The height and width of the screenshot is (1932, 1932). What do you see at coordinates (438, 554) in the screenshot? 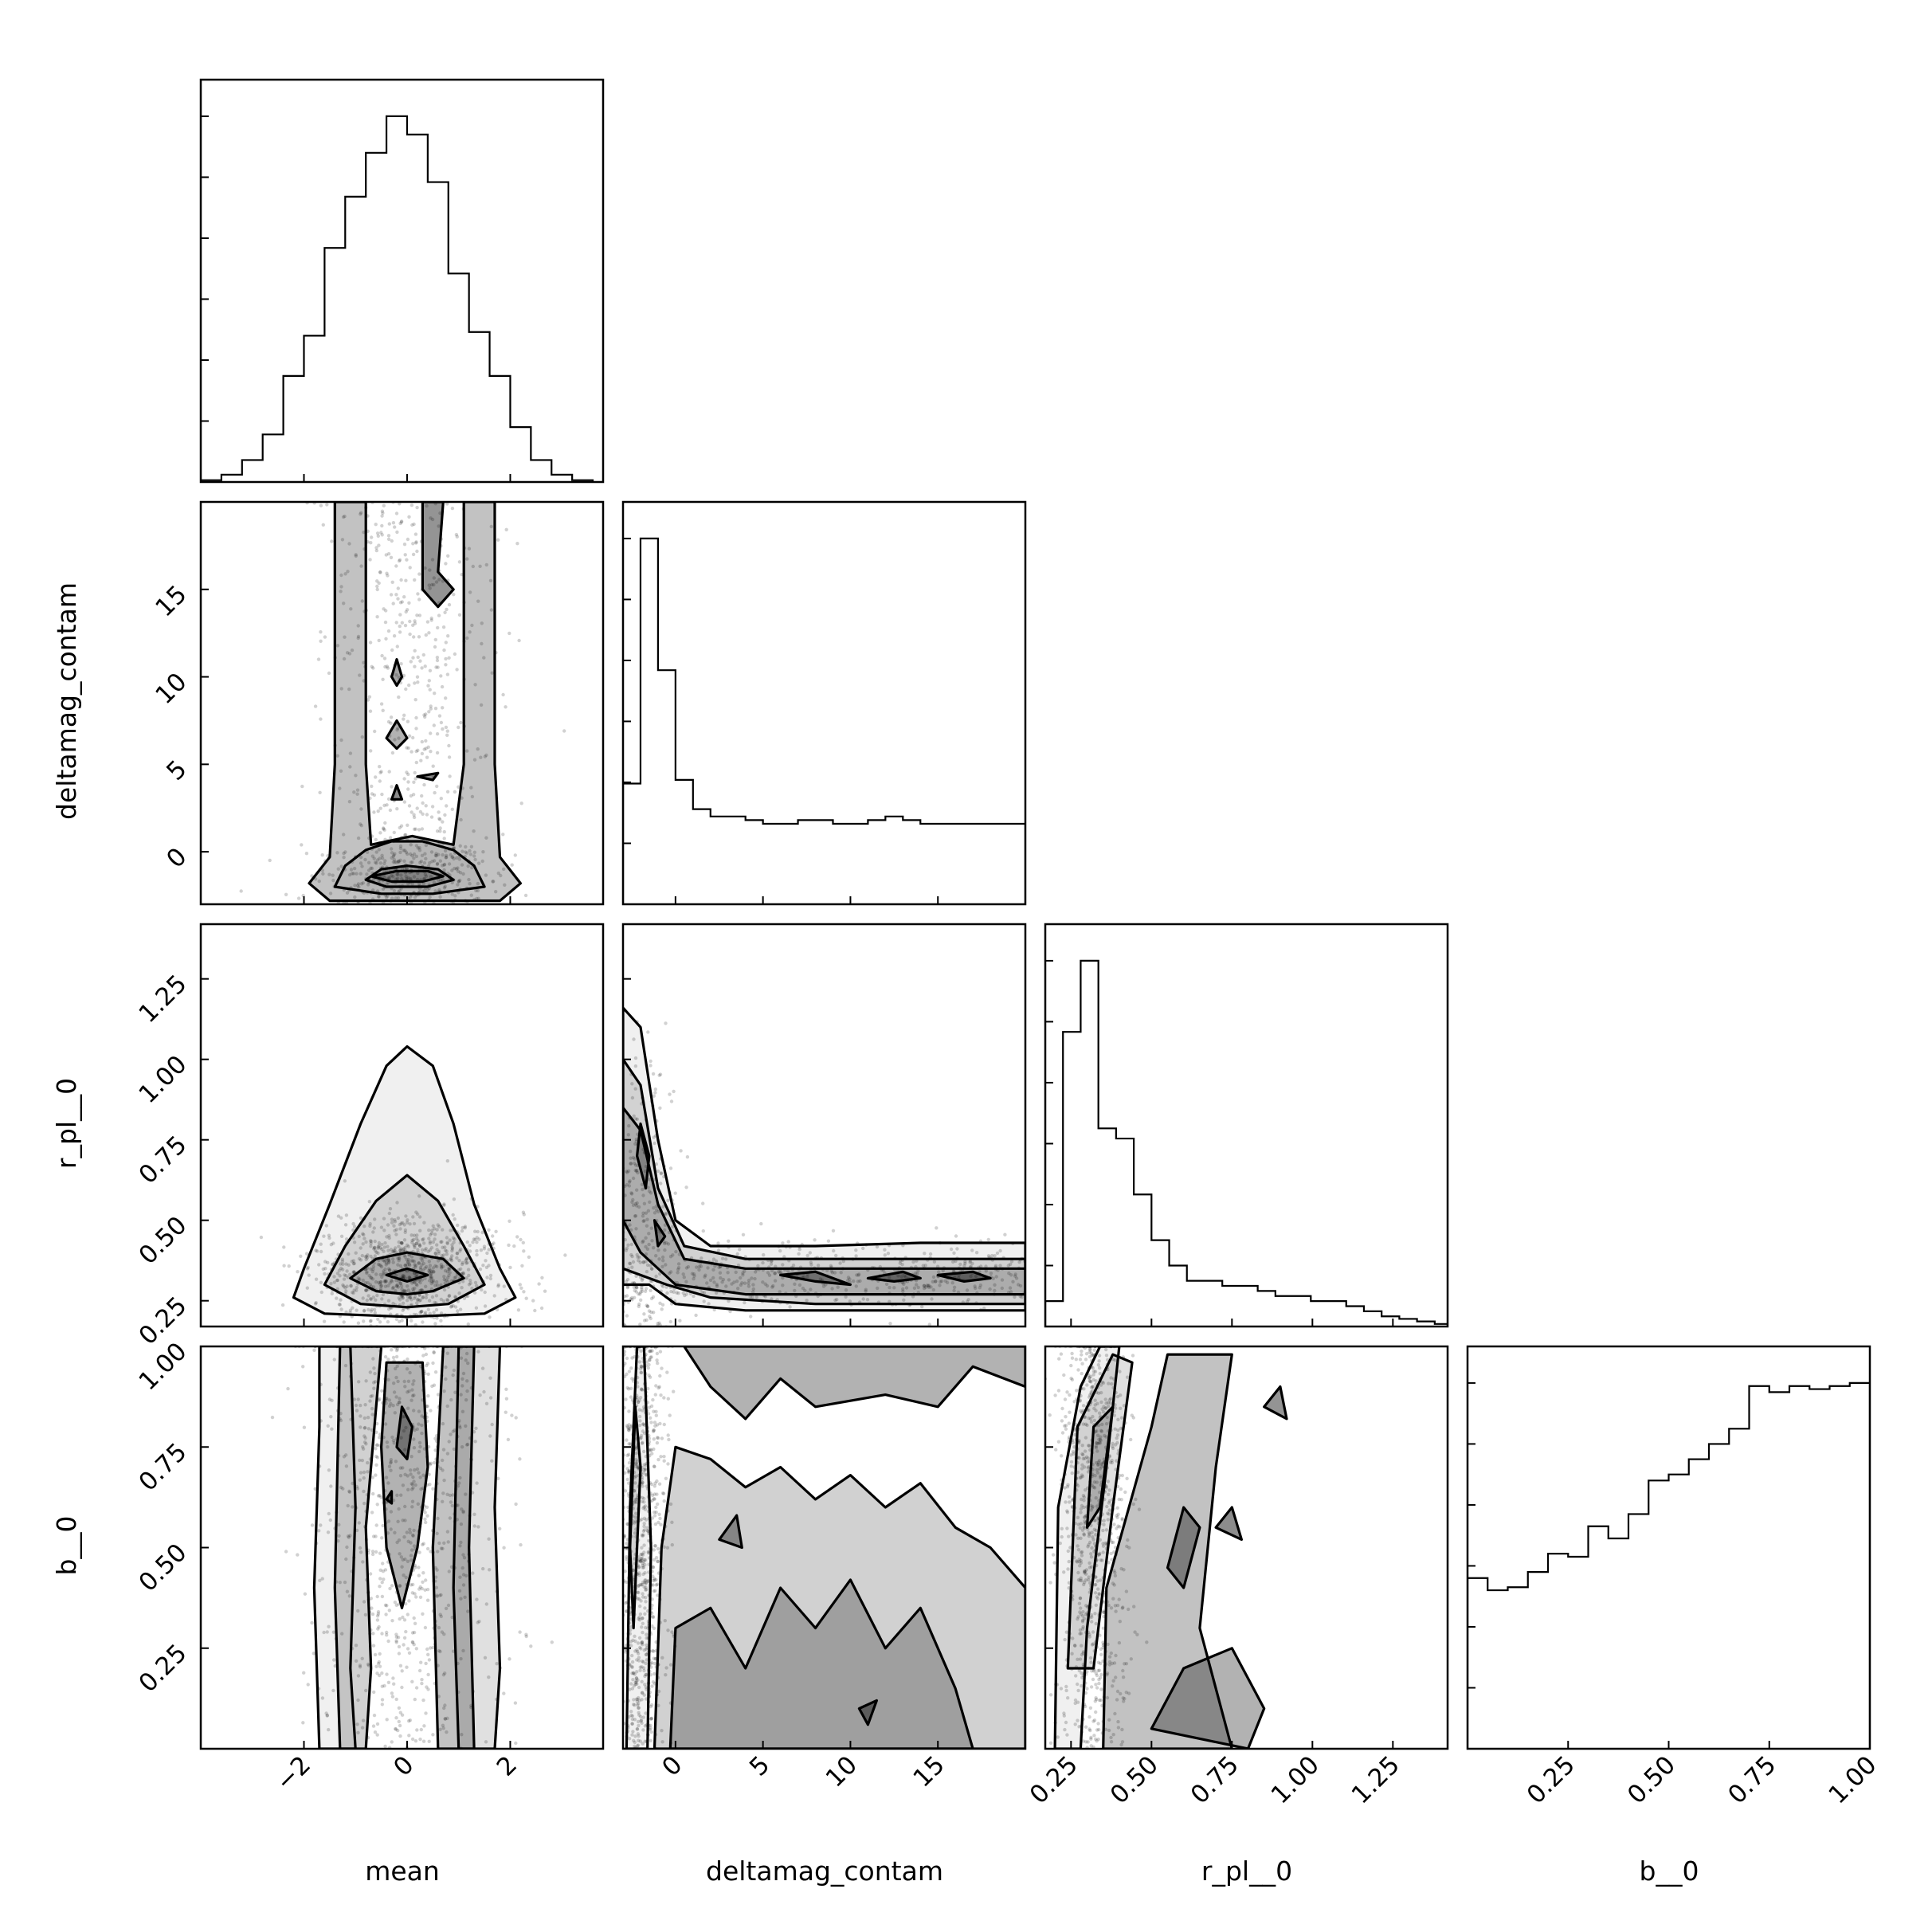
I see `contour-fill` at bounding box center [438, 554].